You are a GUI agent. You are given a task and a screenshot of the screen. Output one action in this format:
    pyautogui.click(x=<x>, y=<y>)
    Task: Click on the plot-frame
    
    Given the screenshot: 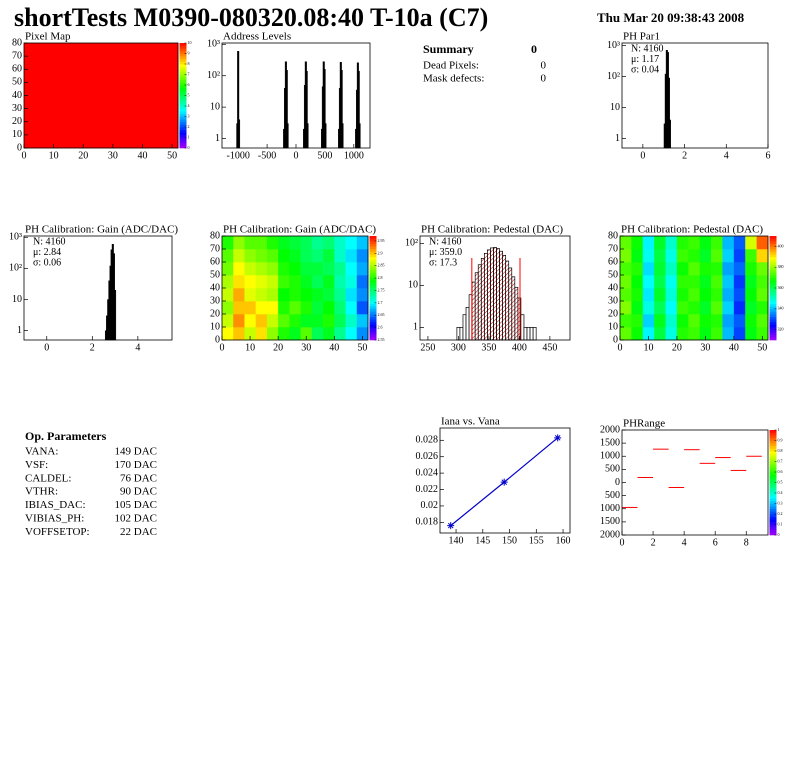 What is the action you would take?
    pyautogui.click(x=695, y=95)
    